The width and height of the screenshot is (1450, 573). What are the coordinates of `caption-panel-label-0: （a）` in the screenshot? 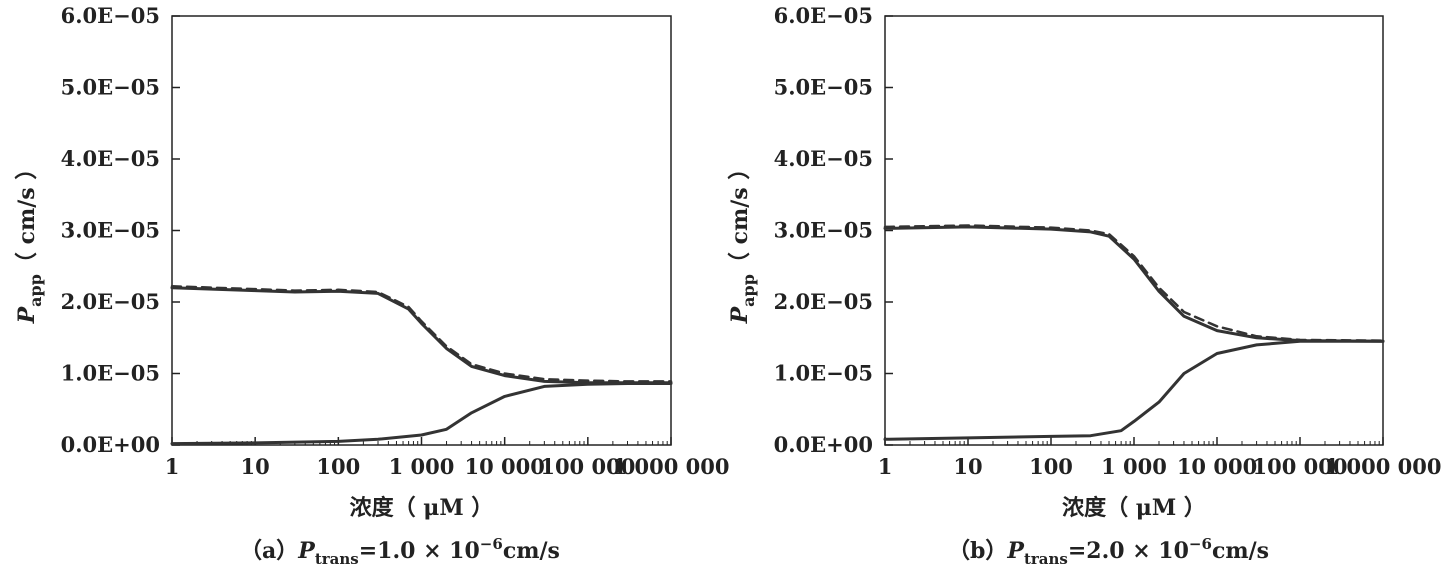 It's located at (269, 551).